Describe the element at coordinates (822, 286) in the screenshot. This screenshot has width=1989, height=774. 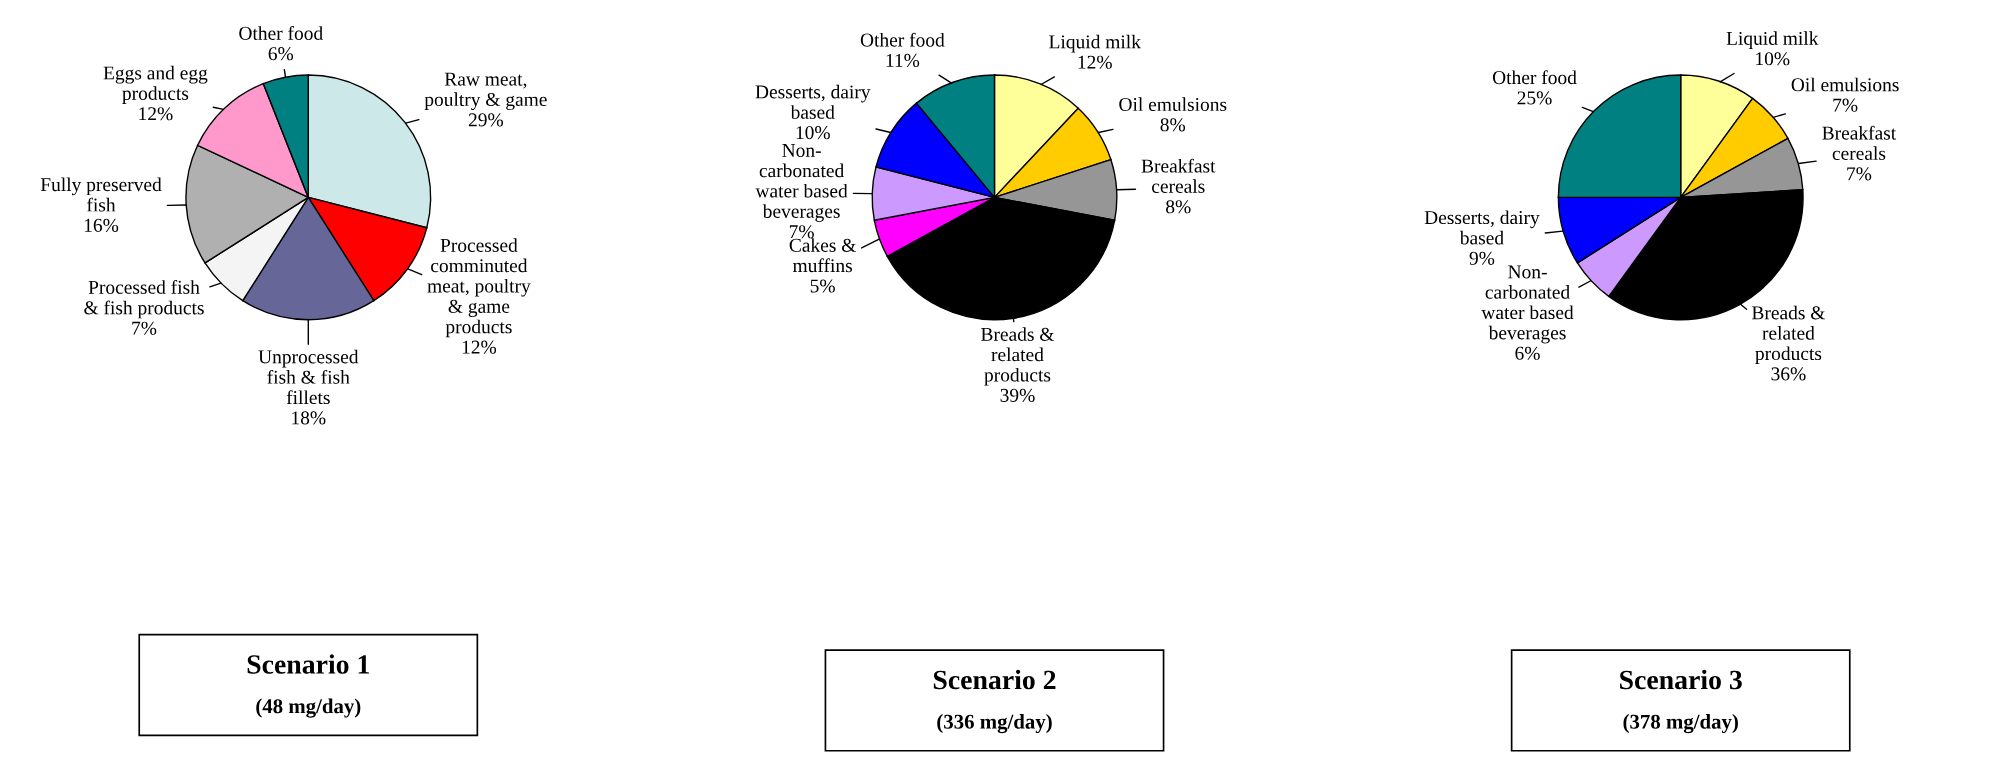
I see `data-label: 5%` at that location.